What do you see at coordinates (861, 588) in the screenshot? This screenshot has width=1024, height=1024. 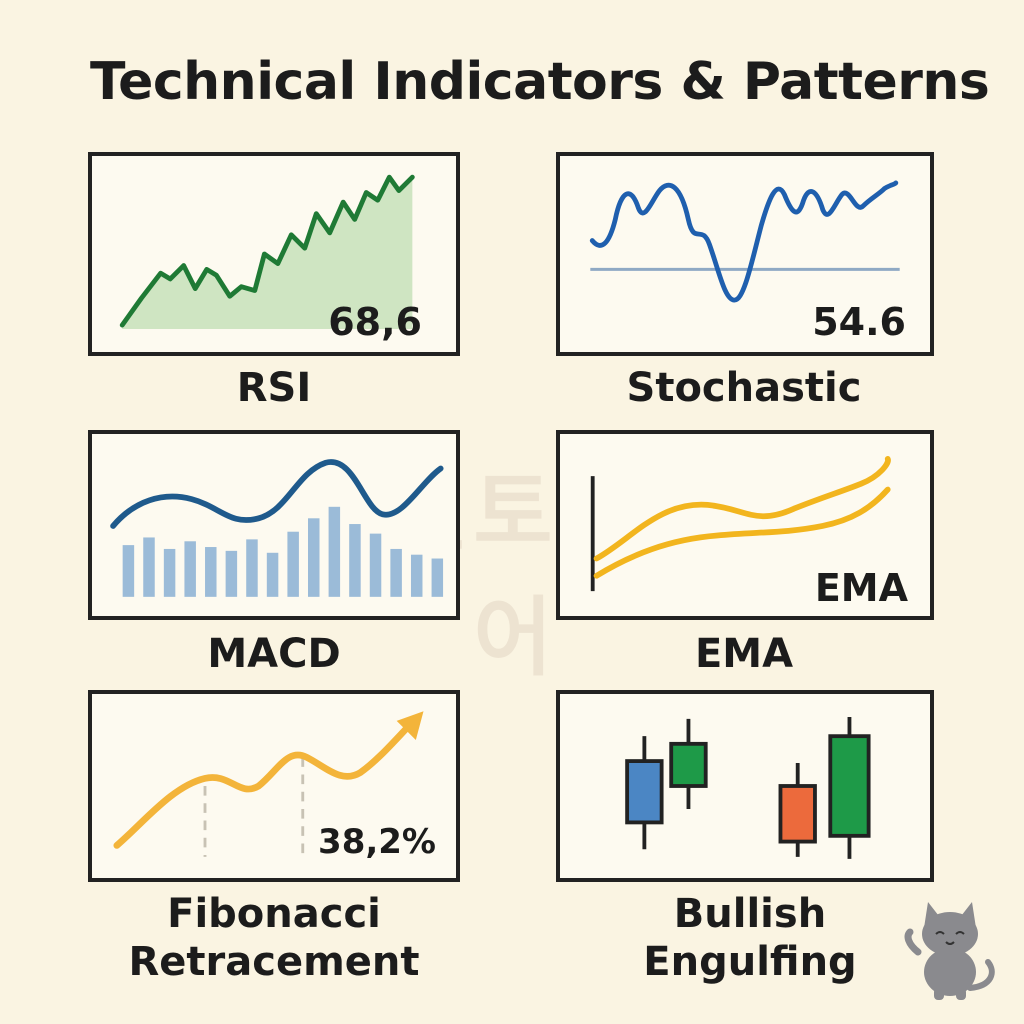 I see `ema-value: EMA` at bounding box center [861, 588].